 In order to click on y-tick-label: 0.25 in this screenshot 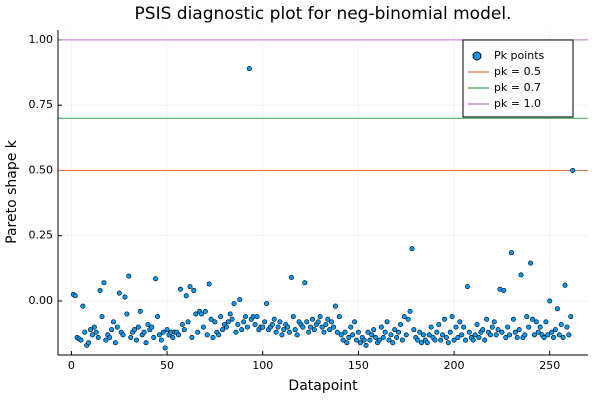, I will do `click(41, 235)`.